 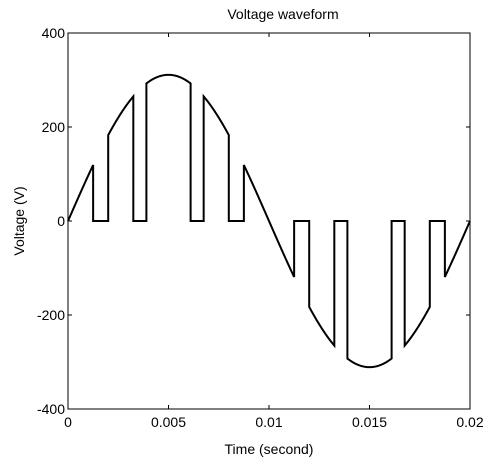 I want to click on x-tick-label: 0.005, so click(x=168, y=422).